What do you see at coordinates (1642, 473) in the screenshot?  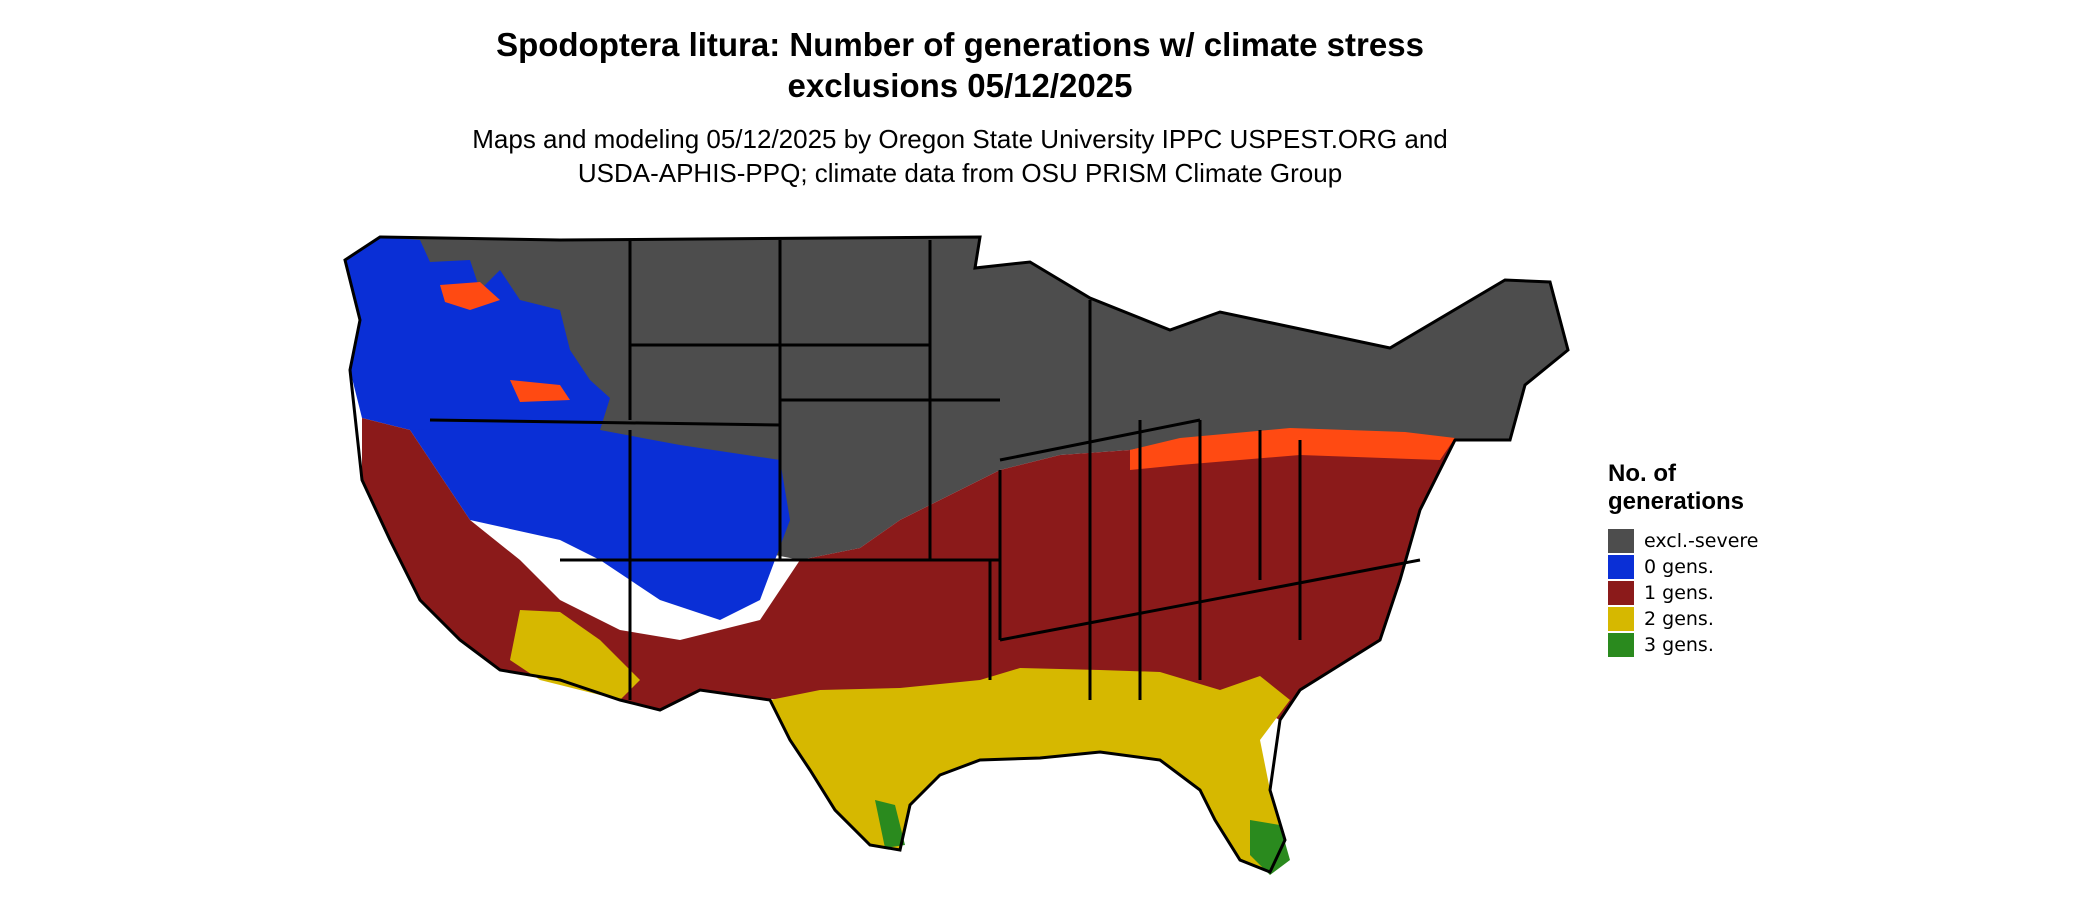 I see `legend-title-line-1: No. of` at bounding box center [1642, 473].